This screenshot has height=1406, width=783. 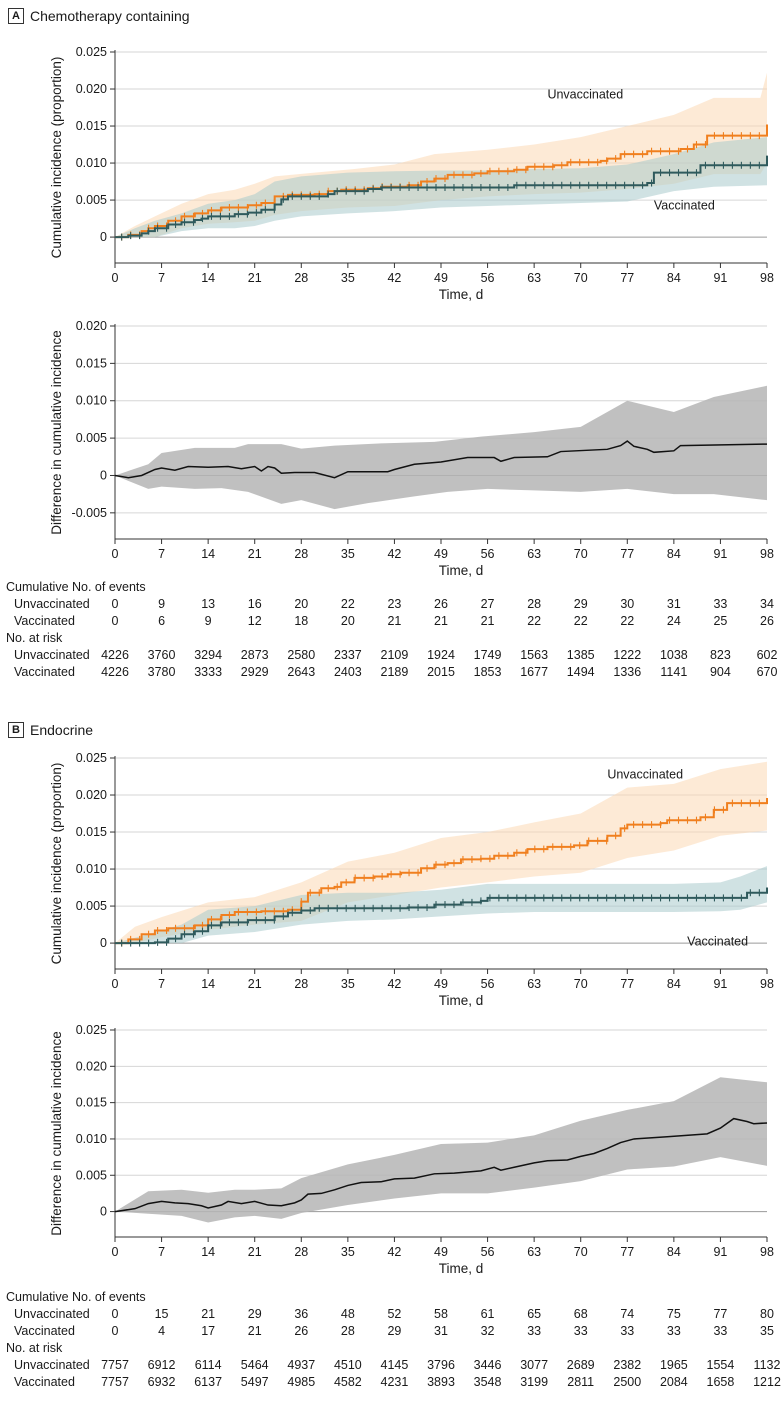 I want to click on panel-b-difference-ytick-label: 0.005, so click(x=91, y=1175).